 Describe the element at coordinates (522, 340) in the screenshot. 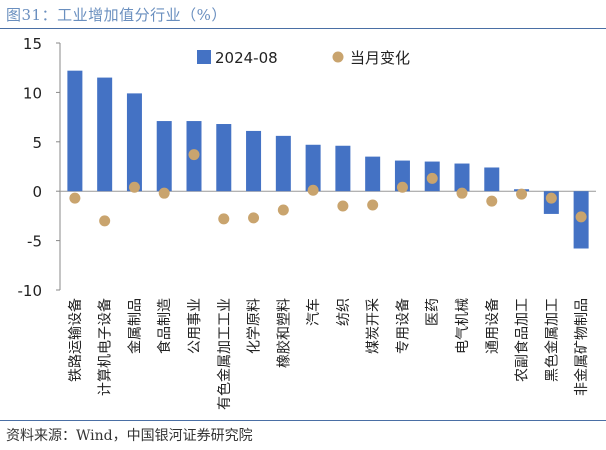

I see `category-label: 农副食品加工` at that location.